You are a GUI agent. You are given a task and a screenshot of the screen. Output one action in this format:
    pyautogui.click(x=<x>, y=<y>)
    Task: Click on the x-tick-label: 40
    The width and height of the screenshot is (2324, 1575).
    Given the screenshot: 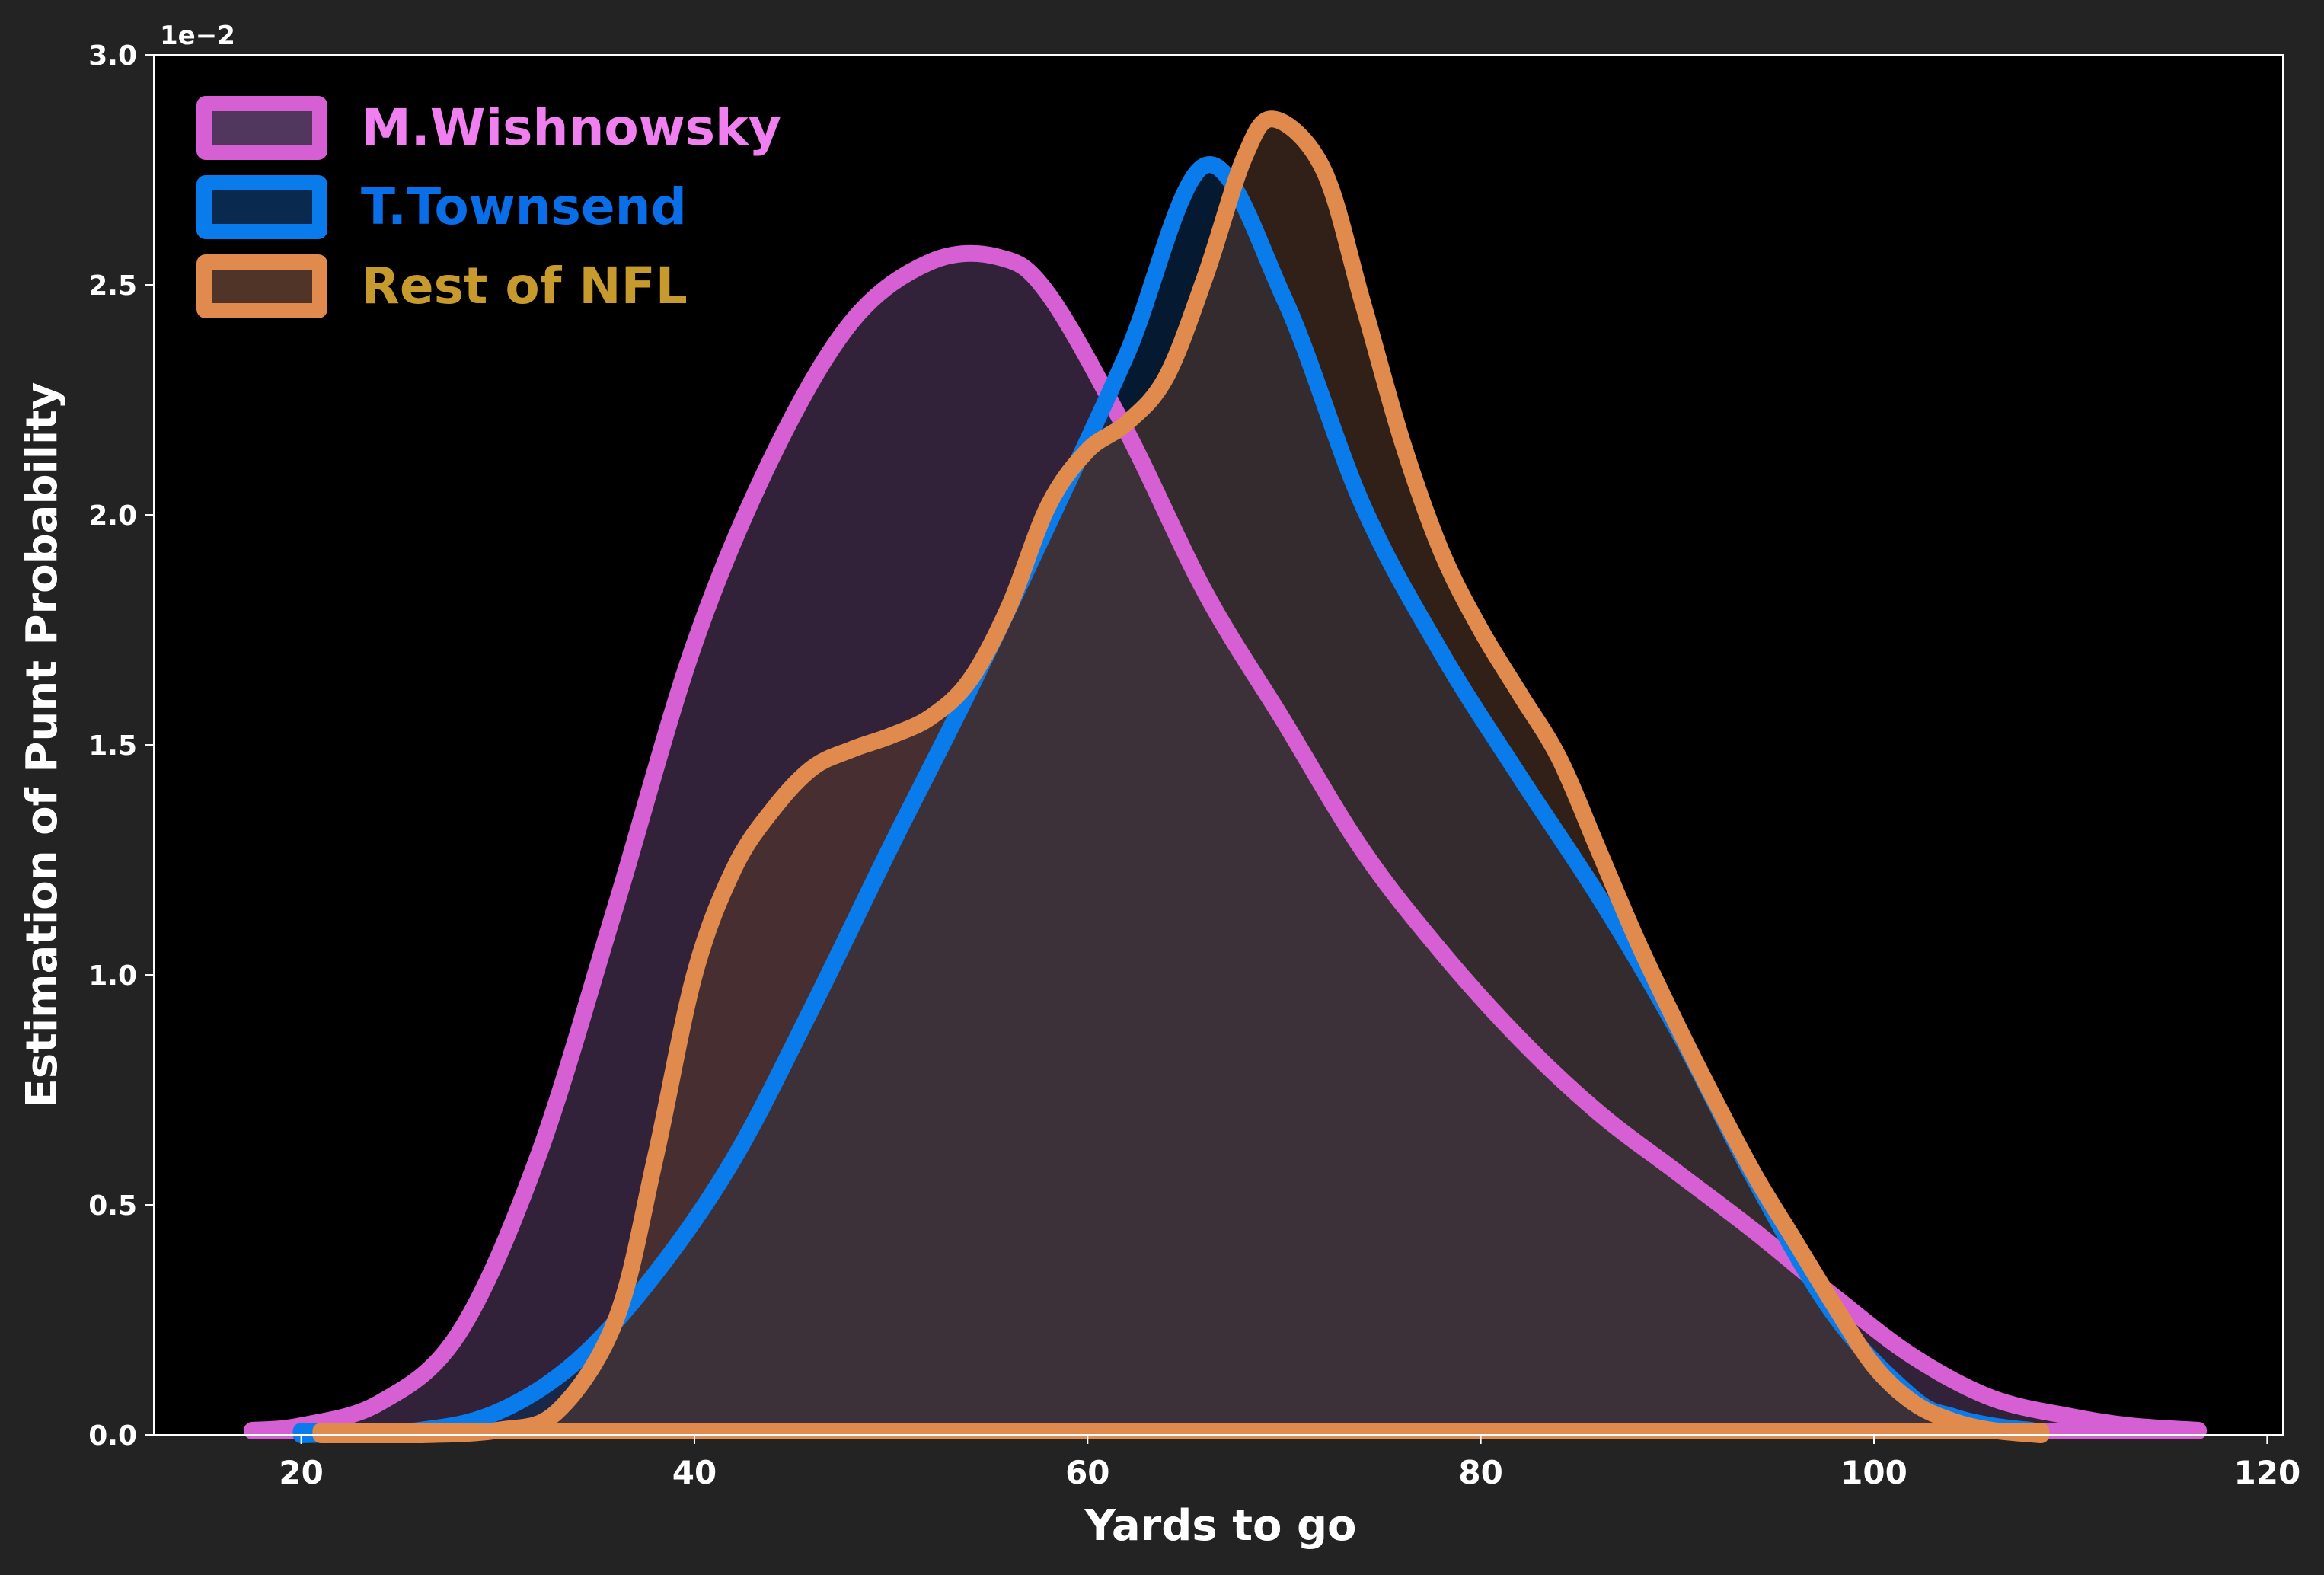 What is the action you would take?
    pyautogui.click(x=694, y=1472)
    